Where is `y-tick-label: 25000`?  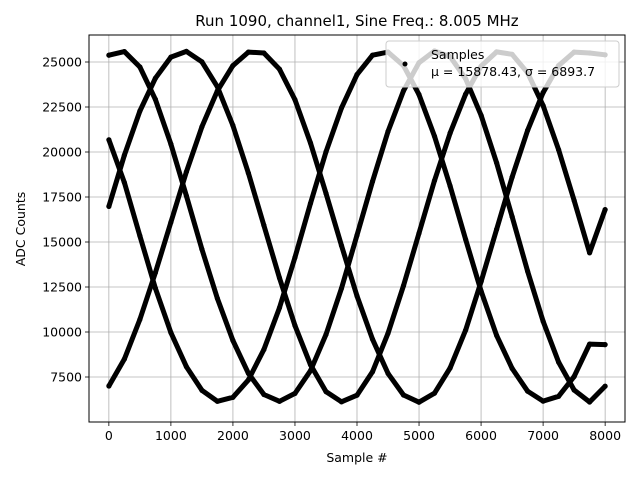
y-tick-label: 25000 is located at coordinates (62, 62).